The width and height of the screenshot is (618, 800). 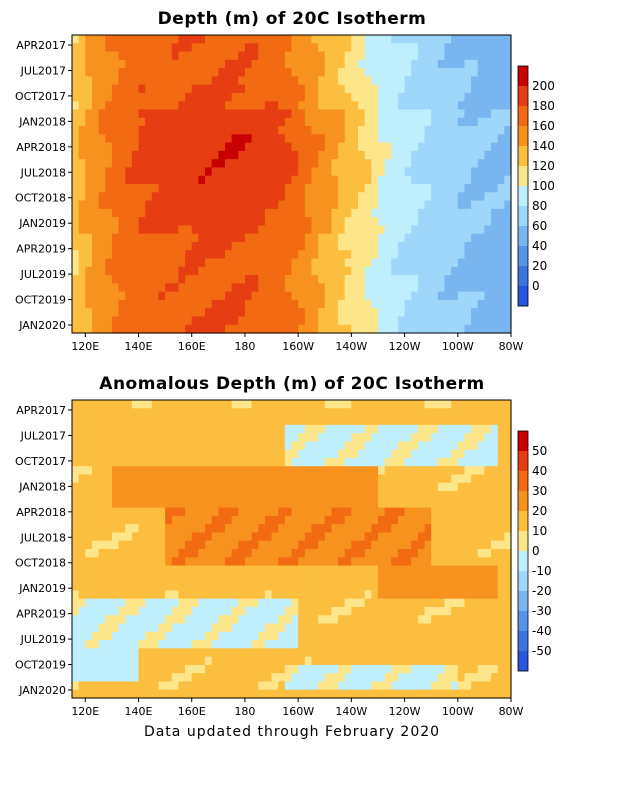 I want to click on anomaly-y-tick-label: JAN2020, so click(x=42, y=690).